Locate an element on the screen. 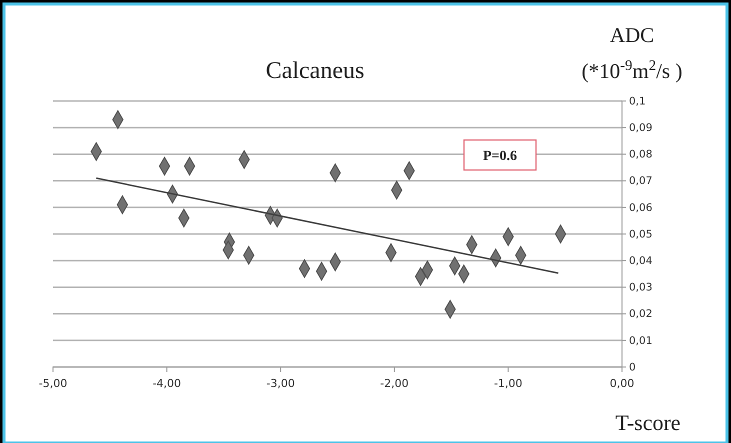  y-tick-label: 0,09 is located at coordinates (640, 128).